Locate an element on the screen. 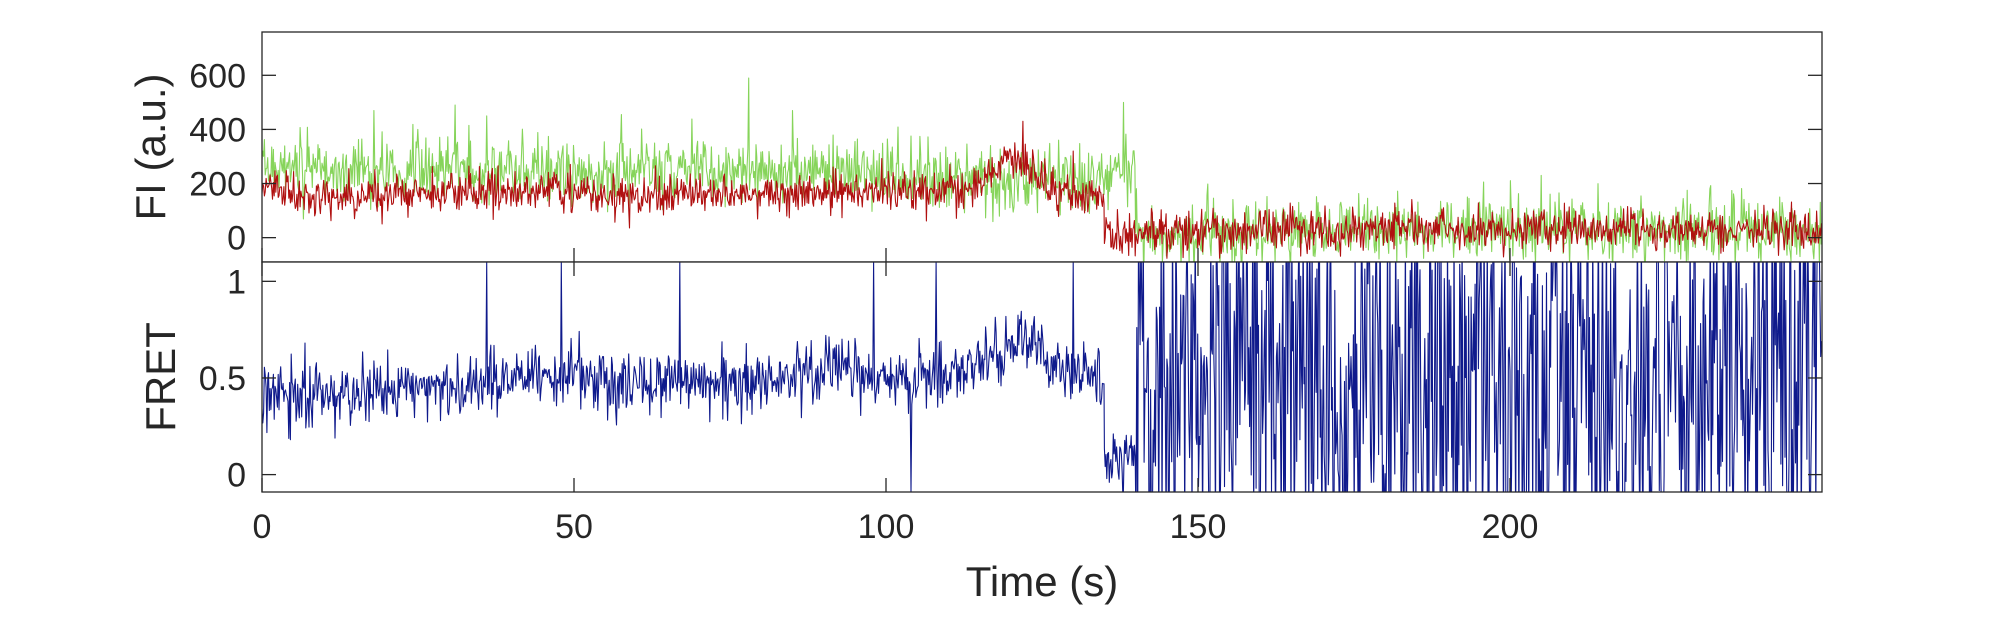  time-x-tick-label: 150 is located at coordinates (1198, 527).